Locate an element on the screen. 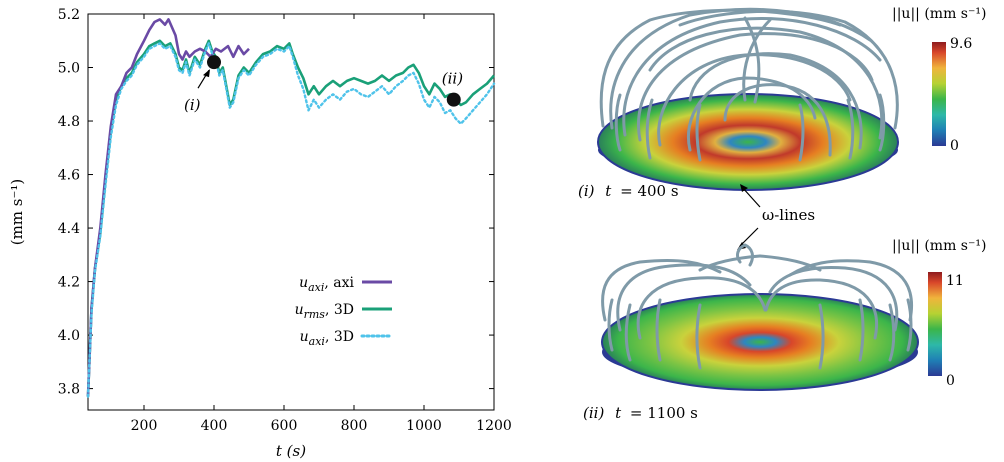 The height and width of the screenshot is (462, 1004). marker-i-label: (i) is located at coordinates (192, 105).